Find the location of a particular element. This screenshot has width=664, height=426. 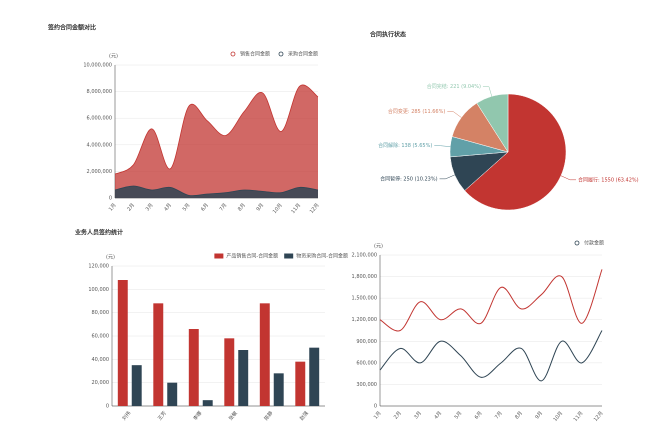

y-tick-label: 40,000 is located at coordinates (101, 360).